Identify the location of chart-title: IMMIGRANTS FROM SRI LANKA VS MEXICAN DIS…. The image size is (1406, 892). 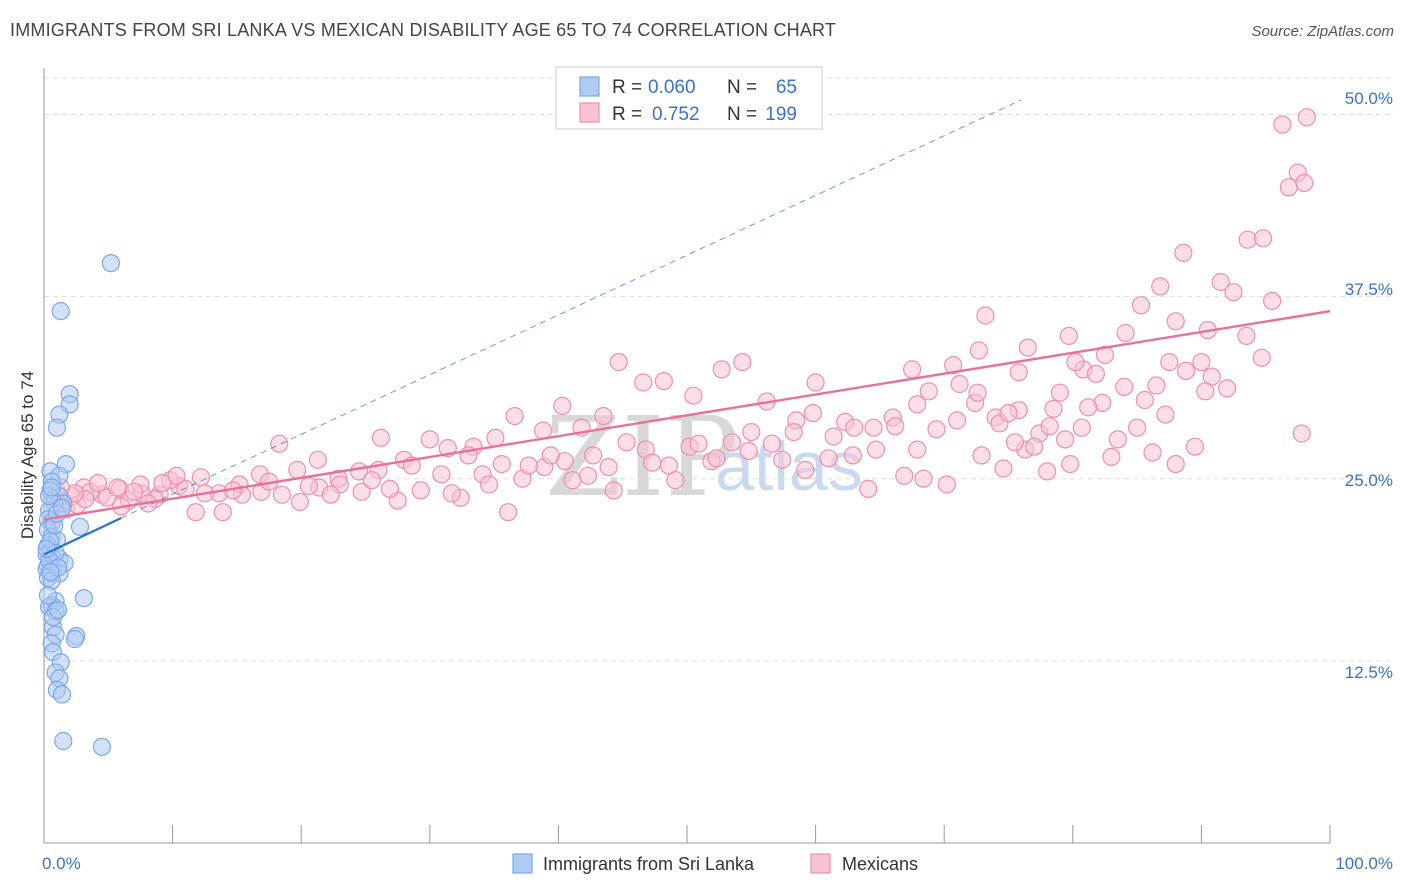
(423, 30).